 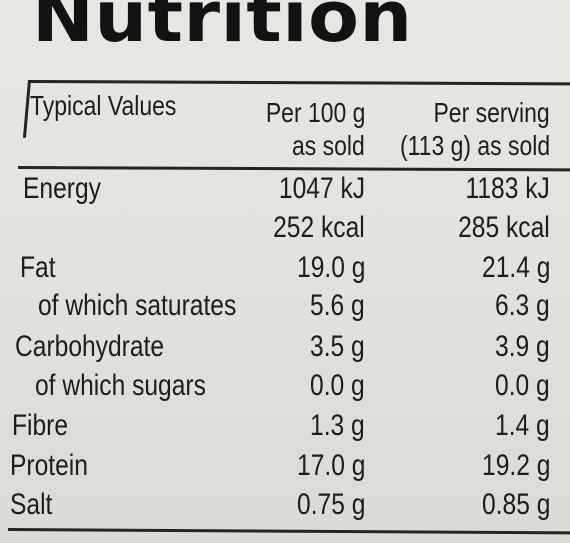 I want to click on row-per100-energy-kcal: 252 kcal, so click(x=319, y=227).